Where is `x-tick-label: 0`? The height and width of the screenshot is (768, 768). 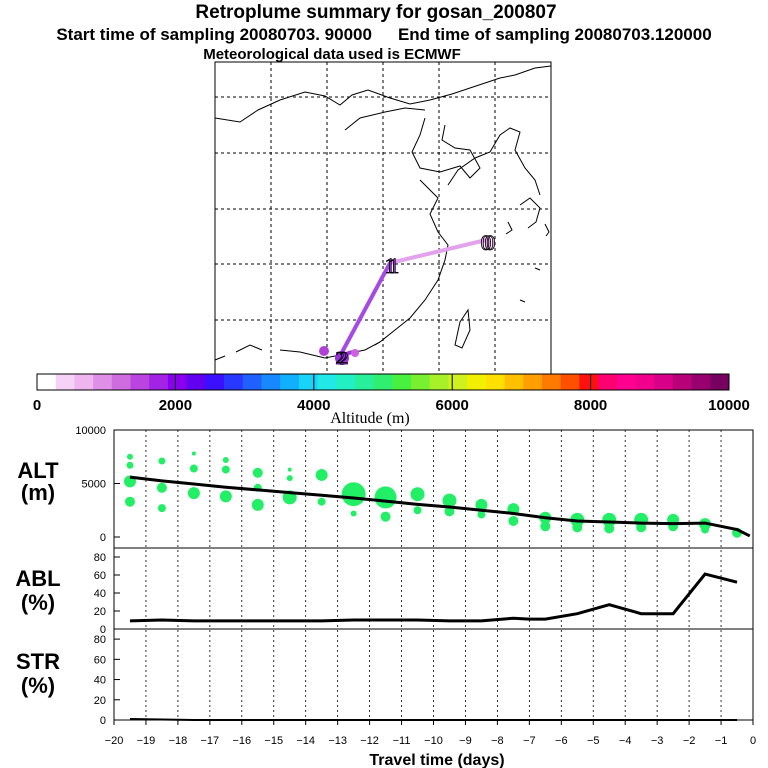 x-tick-label: 0 is located at coordinates (753, 741).